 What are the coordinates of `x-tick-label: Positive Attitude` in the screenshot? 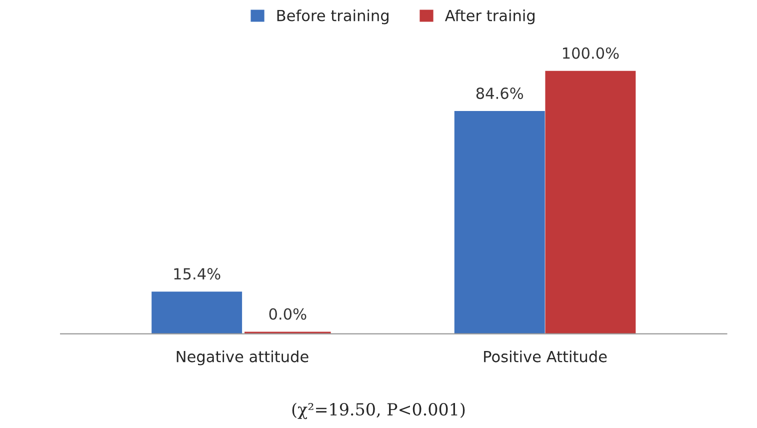 It's located at (545, 356).